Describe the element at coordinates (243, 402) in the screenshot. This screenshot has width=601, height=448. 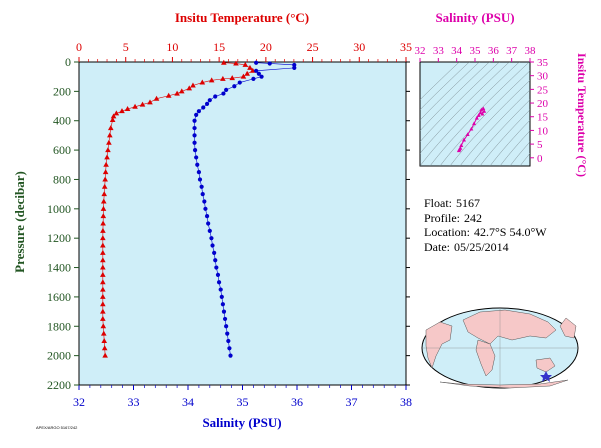
I see `salinity-tick-label: 35` at that location.